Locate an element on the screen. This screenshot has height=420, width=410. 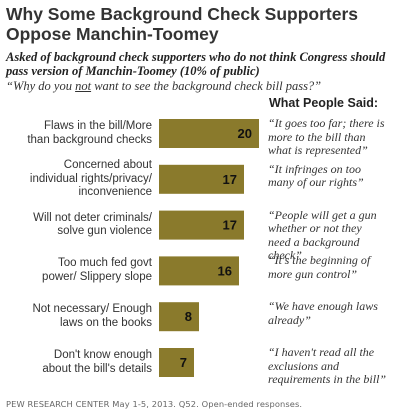
category-label: Too much fed govt power/ Slippery slope is located at coordinates (76, 270).